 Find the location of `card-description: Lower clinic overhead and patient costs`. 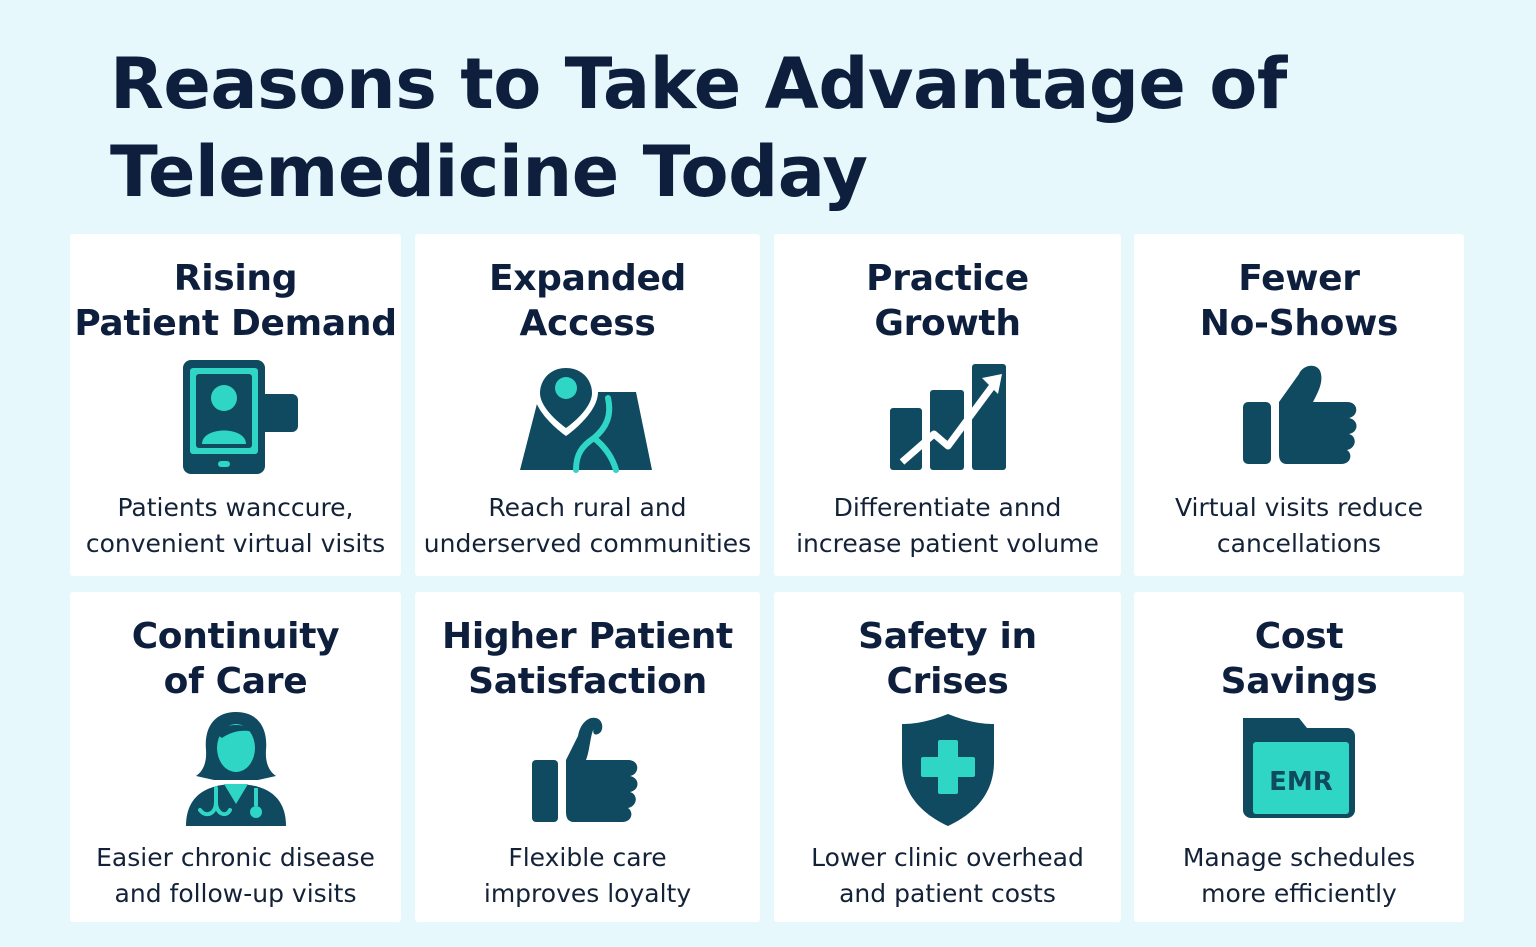

card-description: Lower clinic overhead and patient costs is located at coordinates (947, 875).